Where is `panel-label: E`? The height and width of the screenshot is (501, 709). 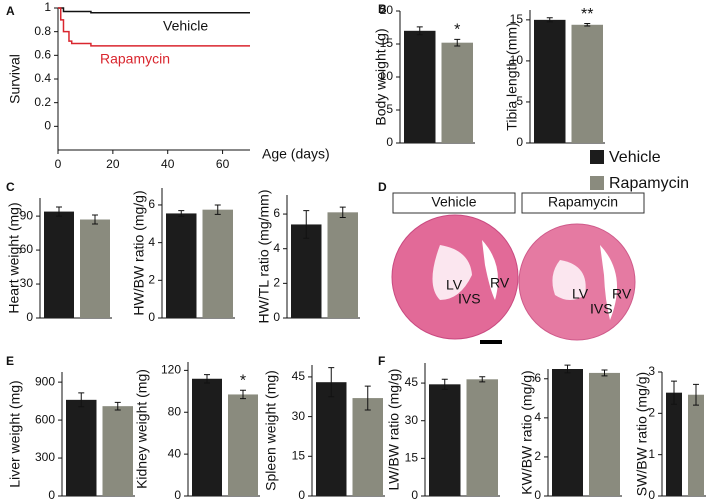
panel-label: E is located at coordinates (10, 361).